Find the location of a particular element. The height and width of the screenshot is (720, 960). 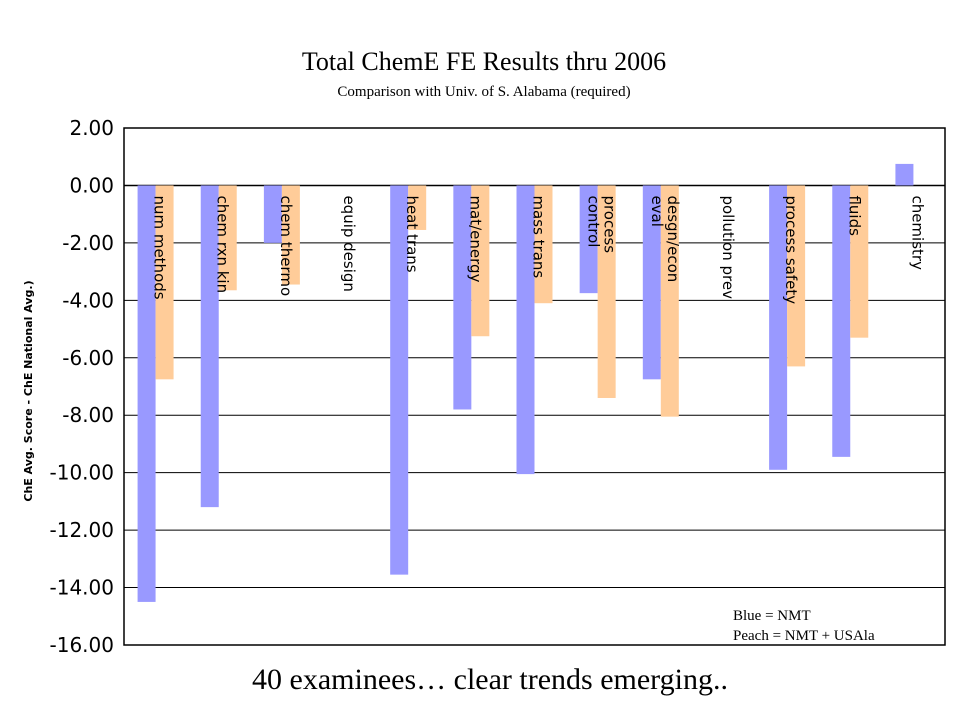

category-label: eval is located at coordinates (657, 210).